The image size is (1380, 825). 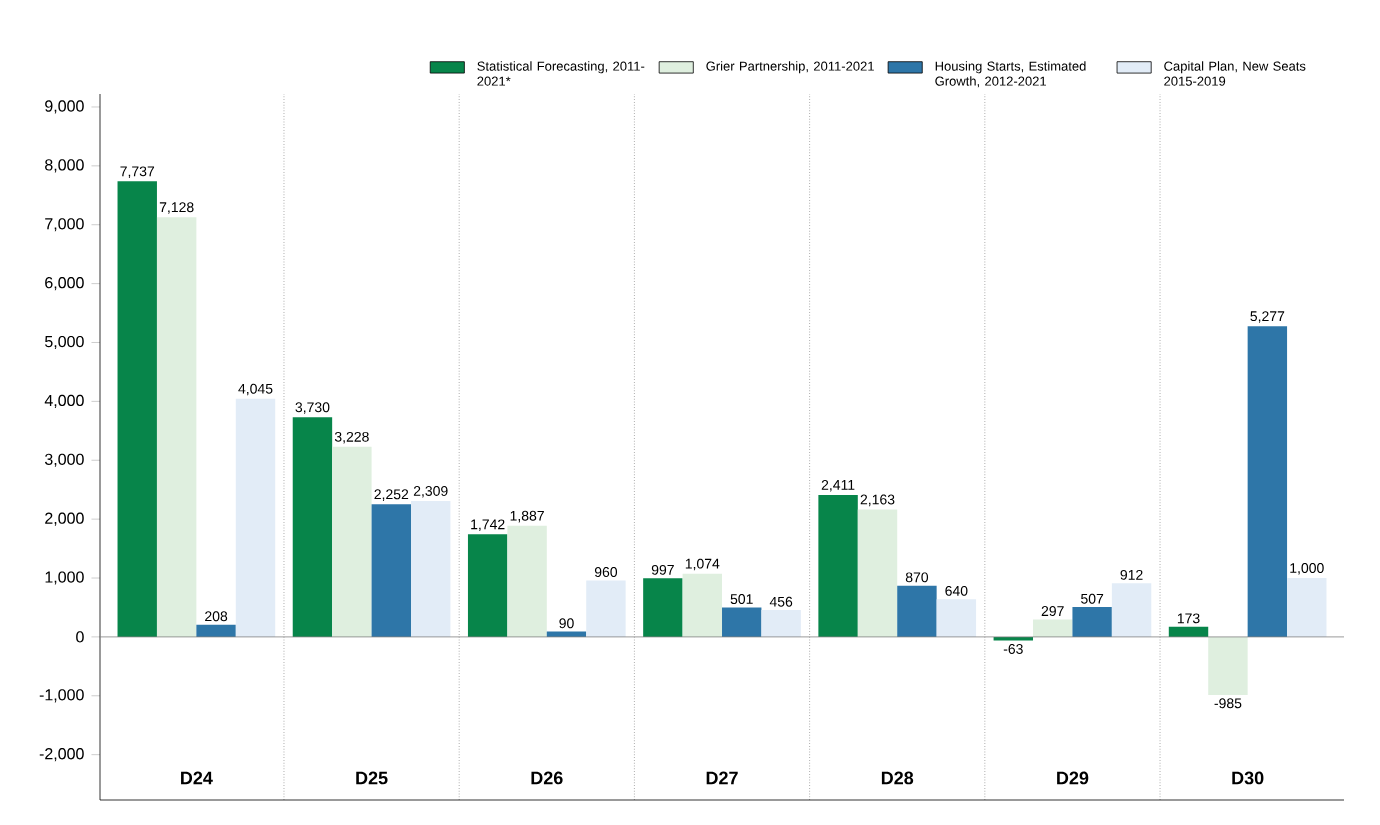 What do you see at coordinates (430, 492) in the screenshot?
I see `data-label: 2,309` at bounding box center [430, 492].